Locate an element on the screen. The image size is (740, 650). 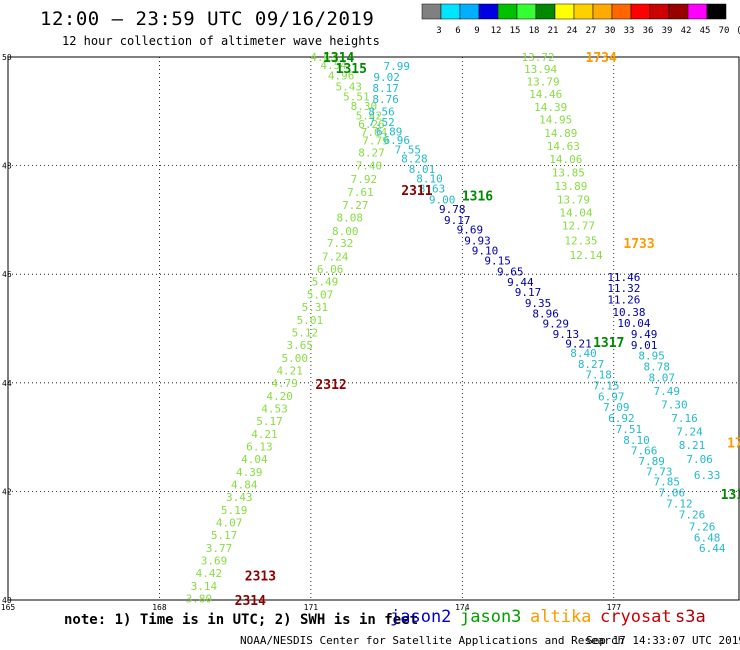
wave-height-point: 7.99 is located at coordinates (396, 66).